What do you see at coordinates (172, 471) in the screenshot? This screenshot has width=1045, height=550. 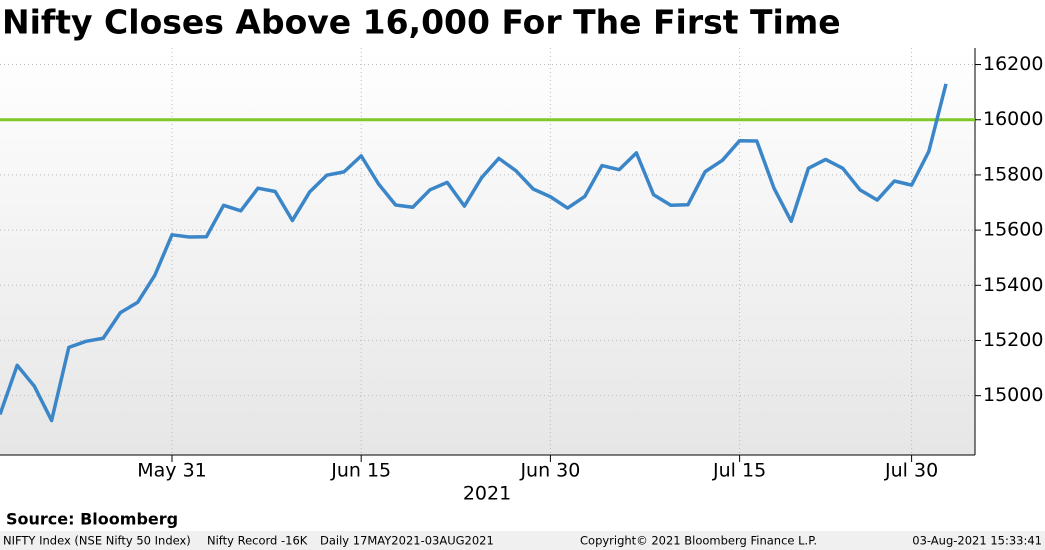 I see `x-tick-label: May 31` at bounding box center [172, 471].